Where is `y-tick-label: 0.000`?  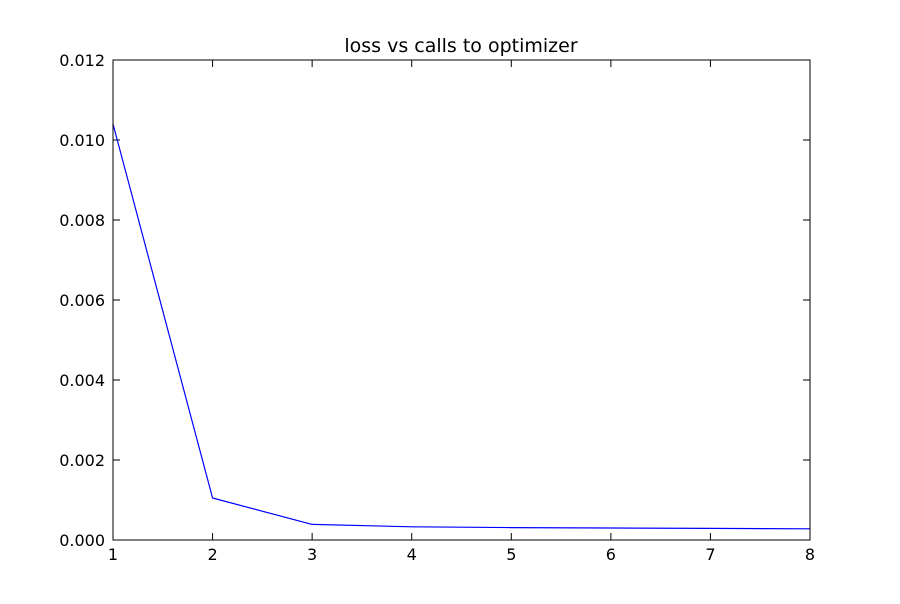 y-tick-label: 0.000 is located at coordinates (82, 540).